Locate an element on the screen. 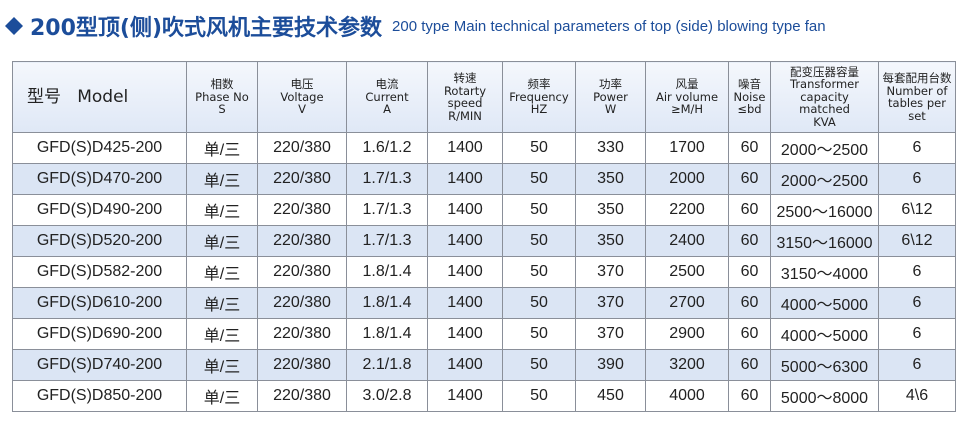 Image resolution: width=962 pixels, height=421 pixels. column-header: 转速 Rotarty speed R/MIN is located at coordinates (465, 97).